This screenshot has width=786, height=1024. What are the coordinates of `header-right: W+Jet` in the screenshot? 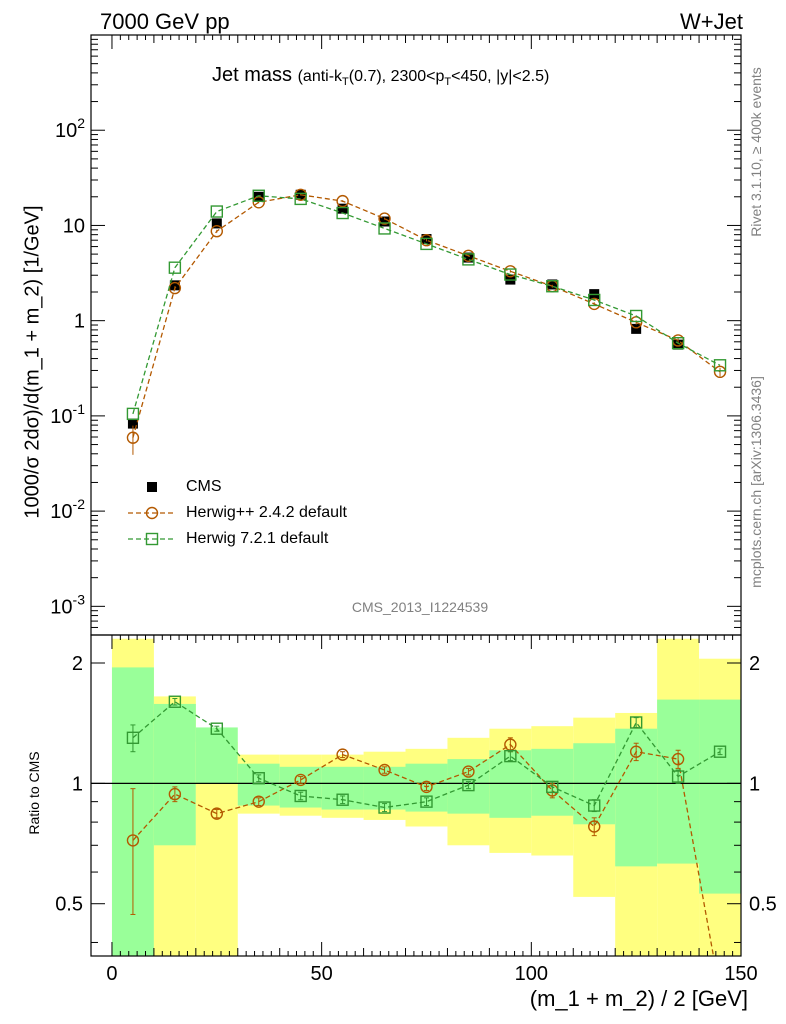 It's located at (711, 21).